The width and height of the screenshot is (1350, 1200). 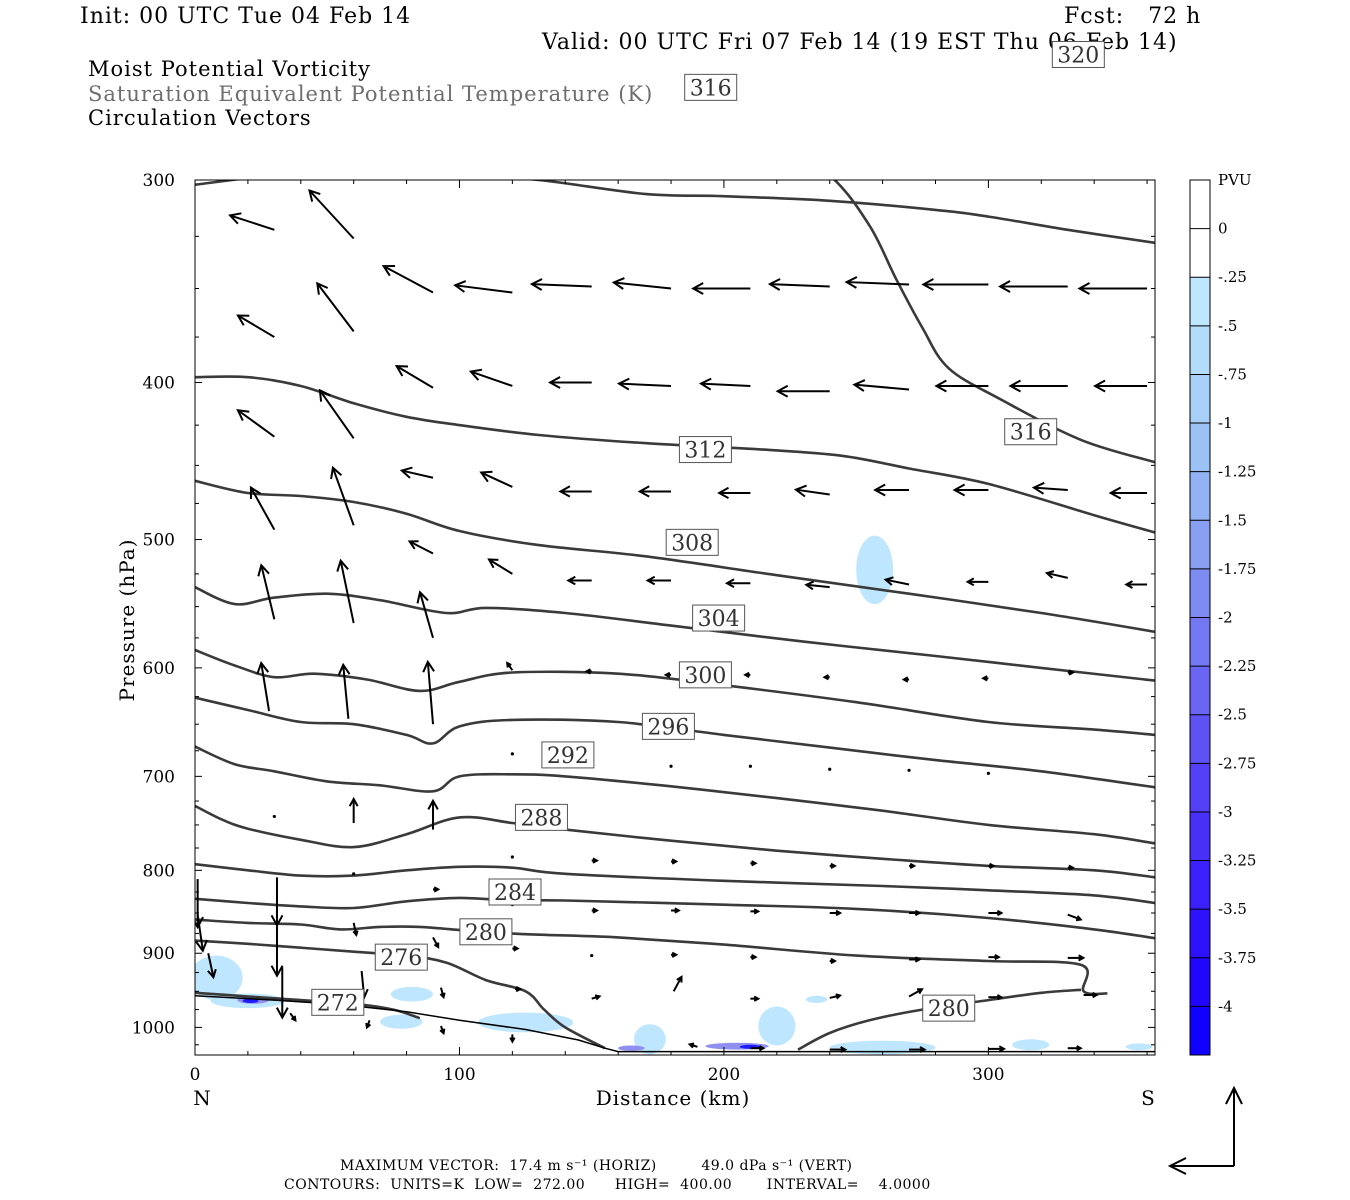 I want to click on contour-label-272: 272, so click(x=338, y=1002).